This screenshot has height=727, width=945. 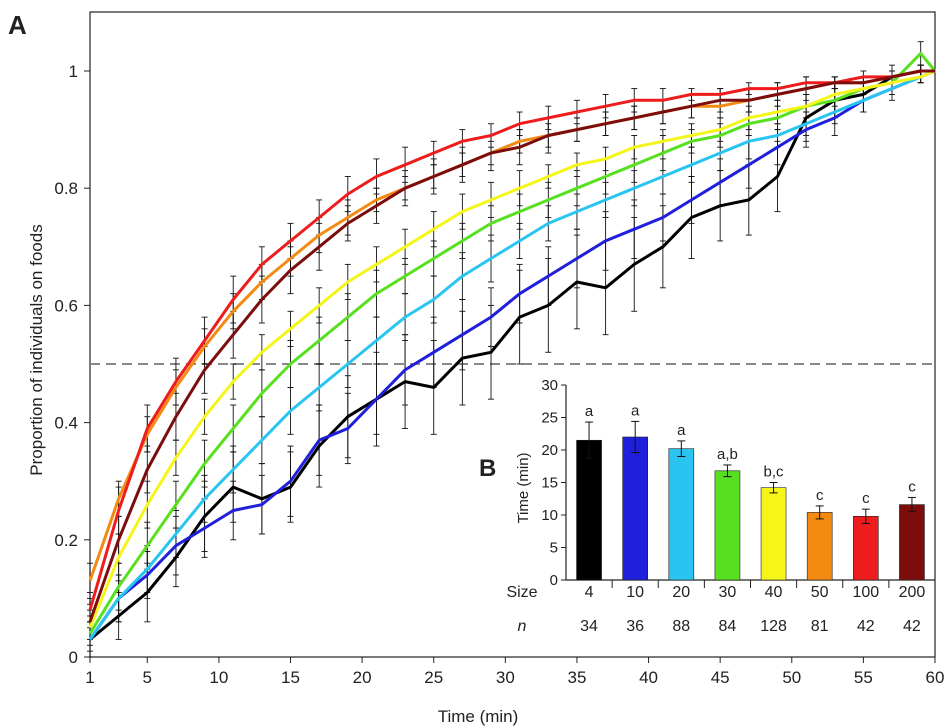 What do you see at coordinates (774, 472) in the screenshot?
I see `significance-letter: b,c` at bounding box center [774, 472].